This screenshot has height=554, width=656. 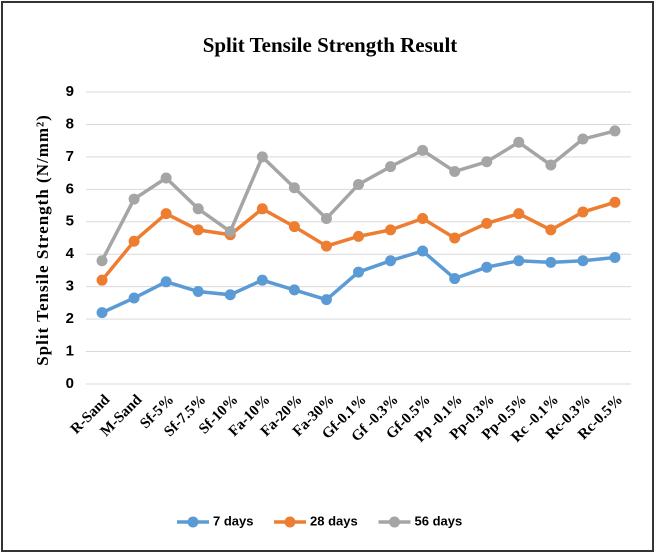 What do you see at coordinates (330, 45) in the screenshot?
I see `chart-title: Split Tensile Strength Result` at bounding box center [330, 45].